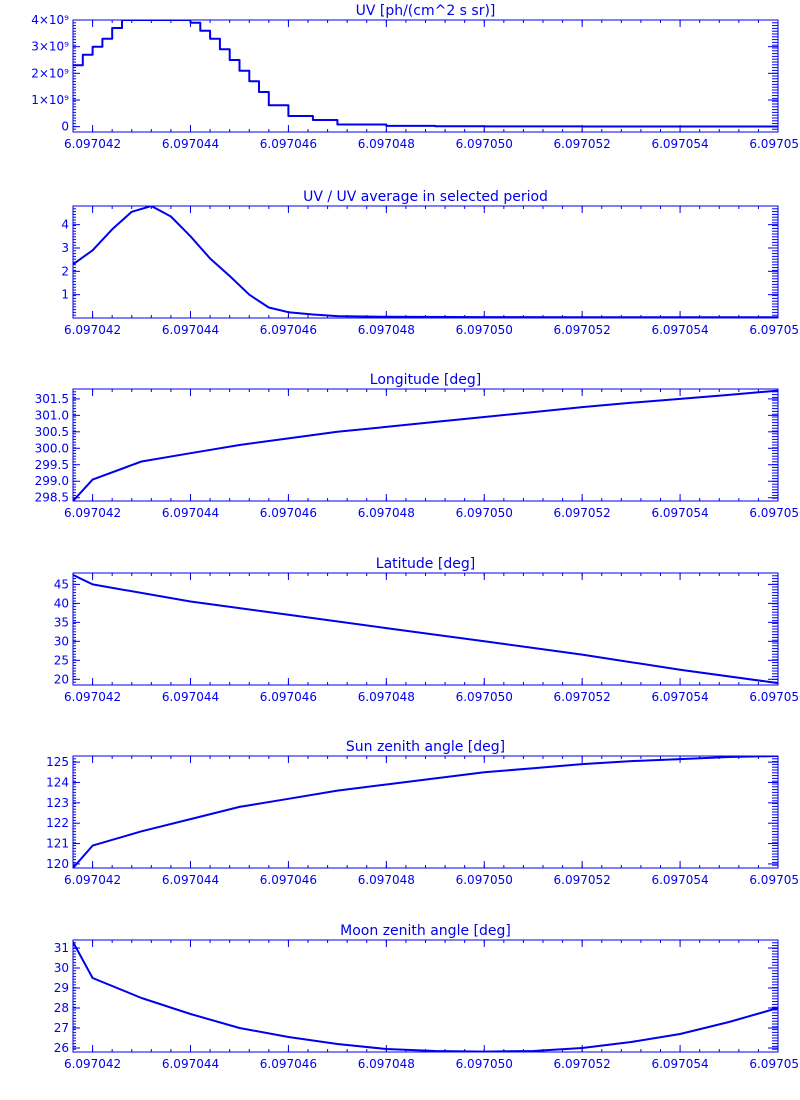  I want to click on y-tick-label: 298.5, so click(52, 498).